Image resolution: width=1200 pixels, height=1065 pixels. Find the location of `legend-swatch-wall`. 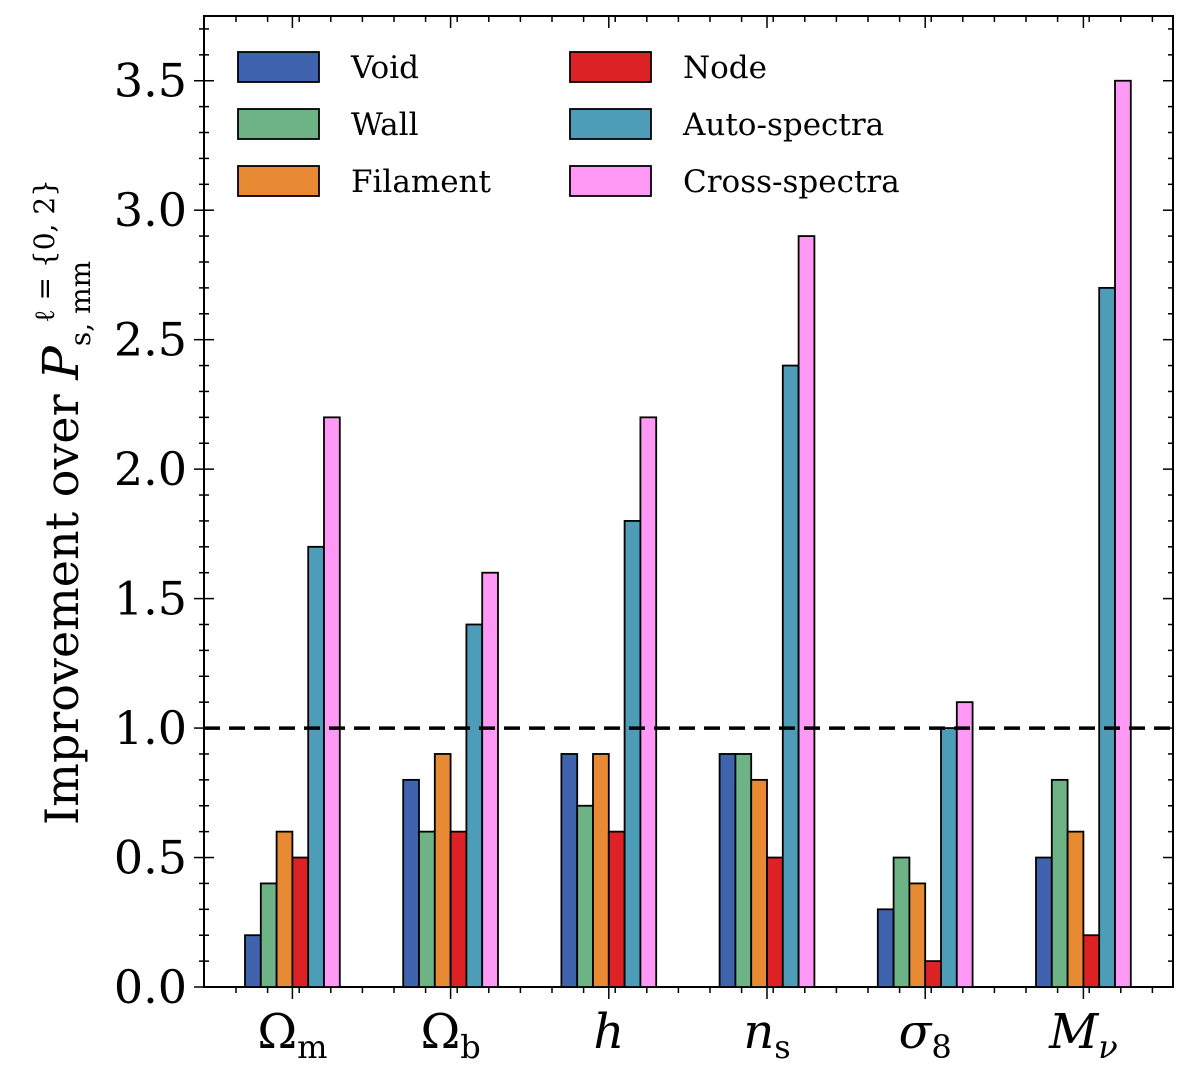

legend-swatch-wall is located at coordinates (278, 124).